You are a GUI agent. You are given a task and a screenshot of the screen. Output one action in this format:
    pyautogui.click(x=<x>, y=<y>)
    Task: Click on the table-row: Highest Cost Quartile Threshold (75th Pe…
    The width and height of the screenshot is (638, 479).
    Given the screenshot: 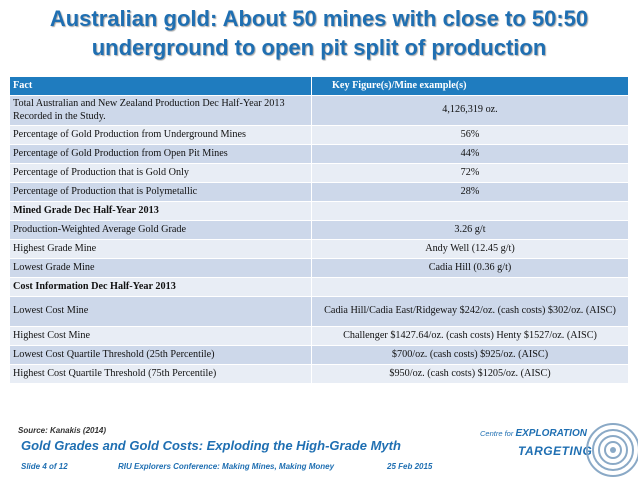 What is the action you would take?
    pyautogui.click(x=319, y=374)
    